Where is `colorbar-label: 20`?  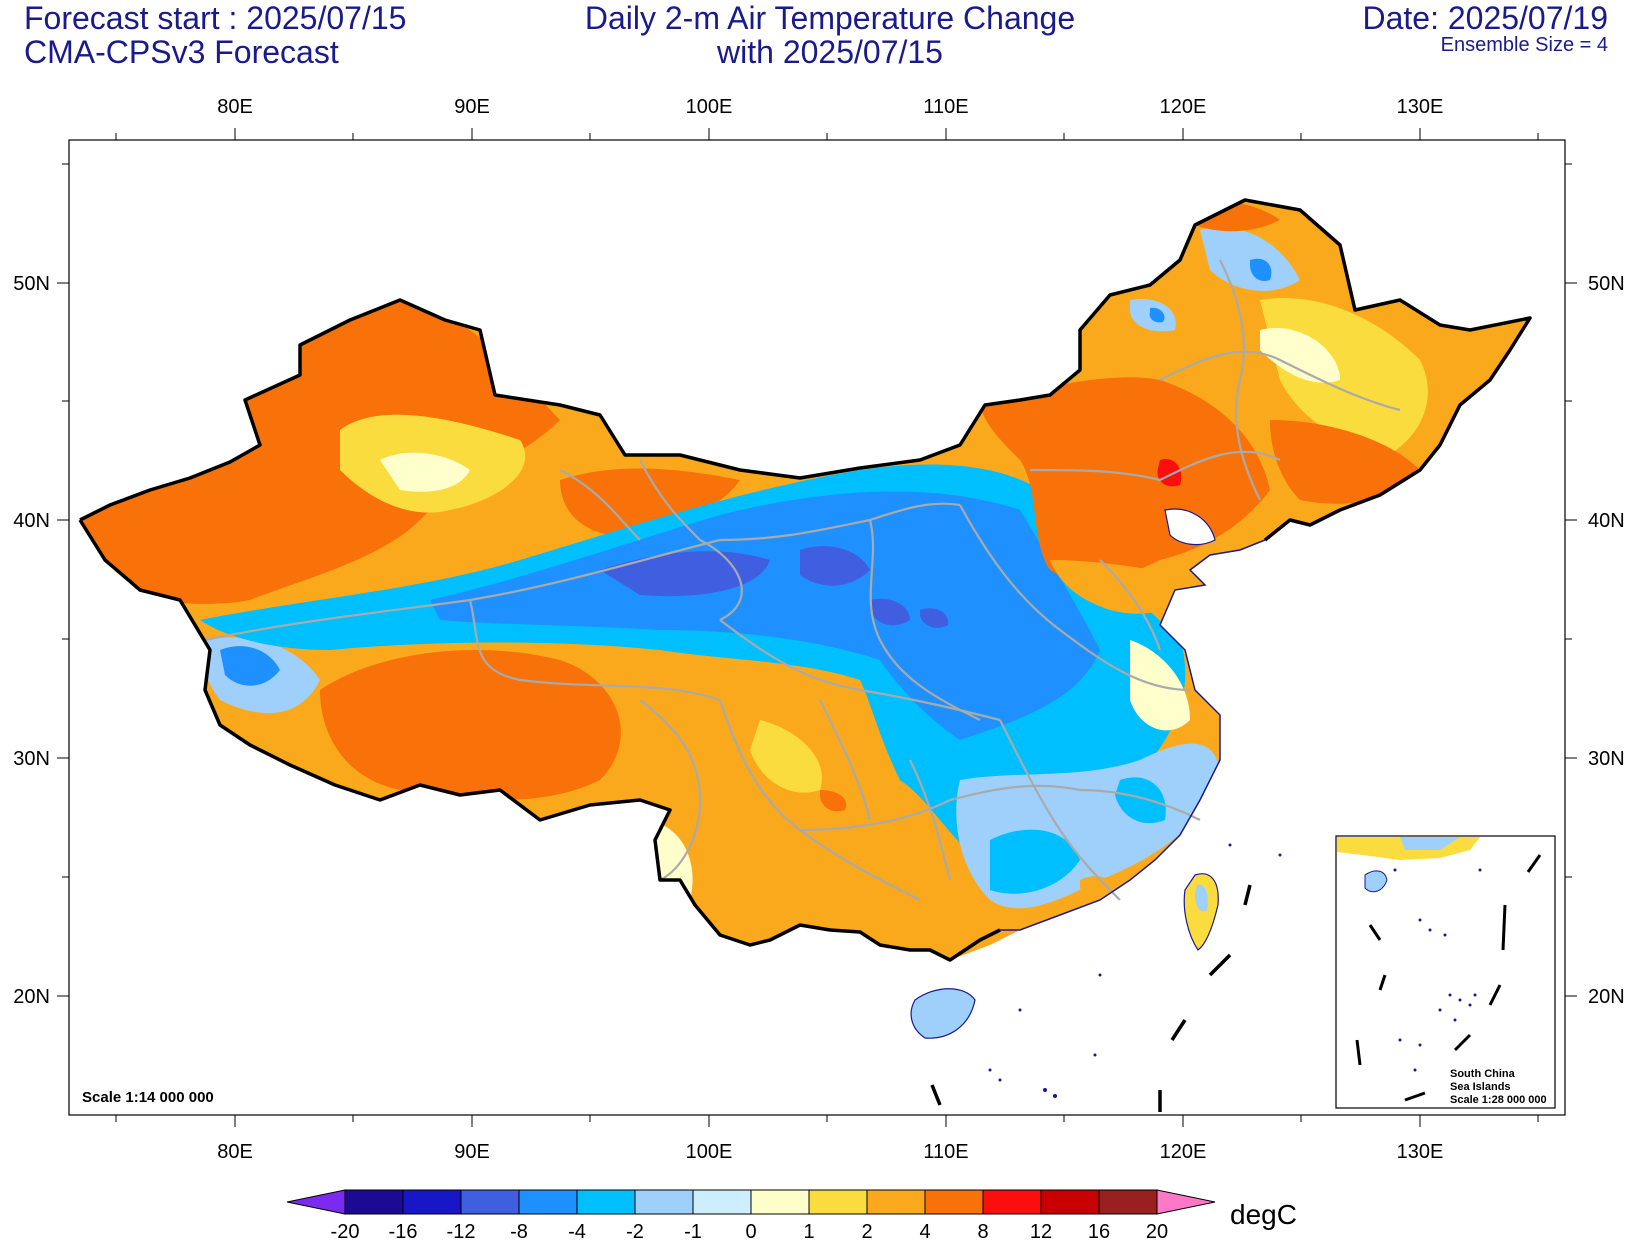
colorbar-label: 20 is located at coordinates (1157, 1231).